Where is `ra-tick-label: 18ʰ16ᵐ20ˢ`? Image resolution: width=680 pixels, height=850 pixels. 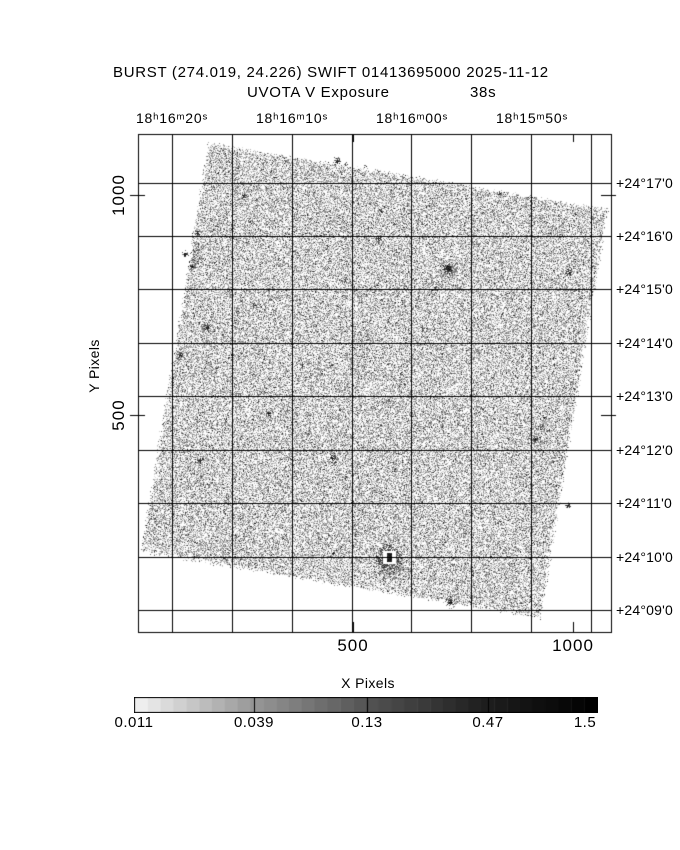
ra-tick-label: 18ʰ16ᵐ20ˢ is located at coordinates (172, 118).